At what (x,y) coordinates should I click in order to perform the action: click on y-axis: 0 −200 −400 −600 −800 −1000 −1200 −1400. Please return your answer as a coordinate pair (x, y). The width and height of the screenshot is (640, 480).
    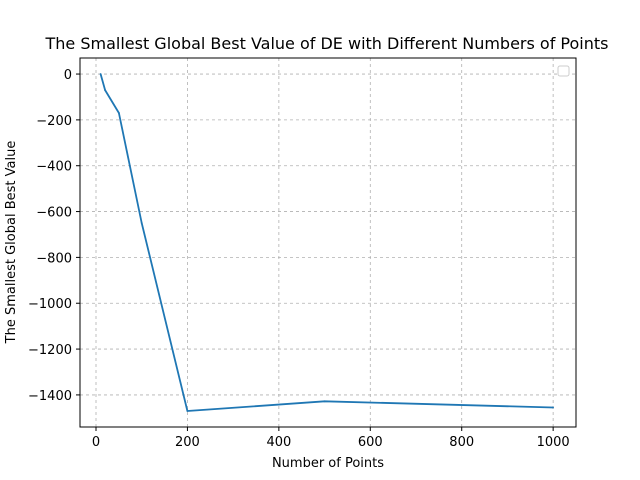
    Looking at the image, I should click on (54, 236).